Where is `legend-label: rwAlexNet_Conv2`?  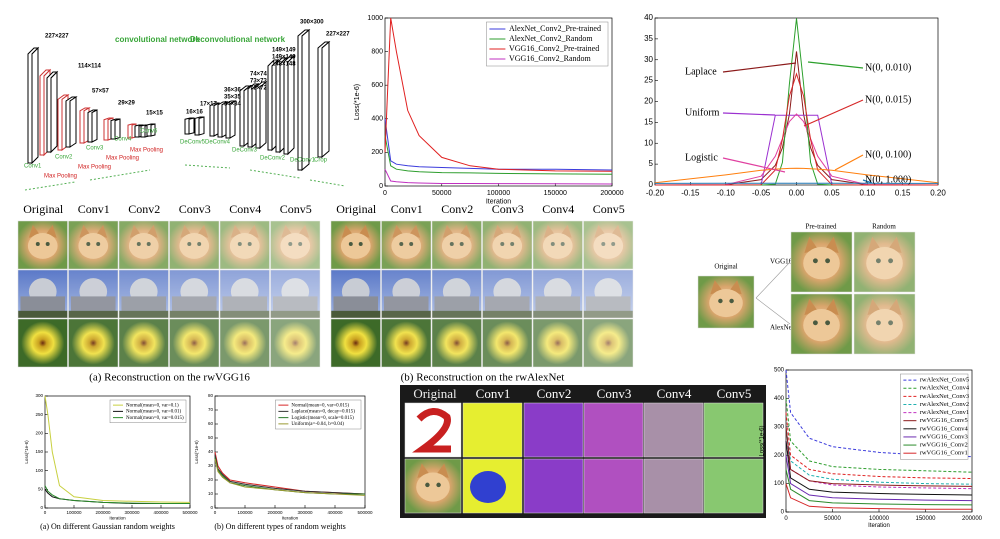 legend-label: rwAlexNet_Conv2 is located at coordinates (944, 404).